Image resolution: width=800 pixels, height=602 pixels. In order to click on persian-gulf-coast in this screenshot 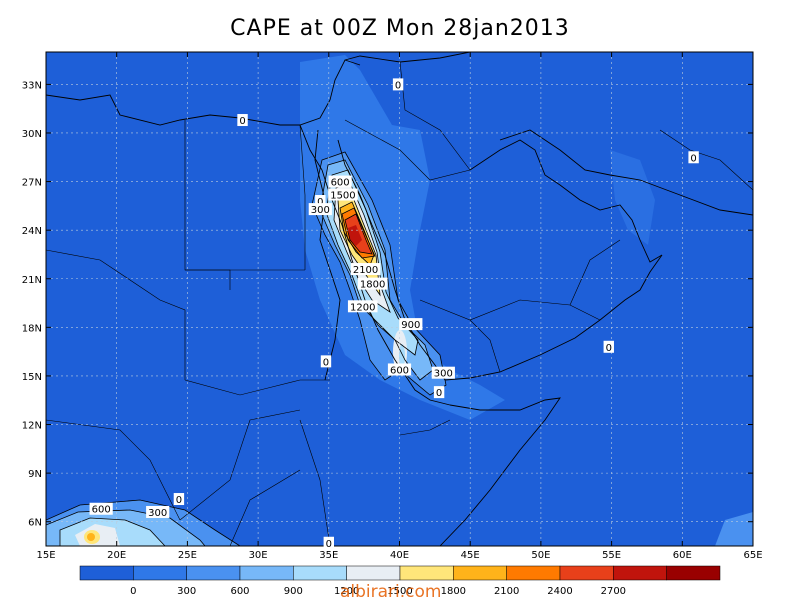, I will do `click(566, 201)`.